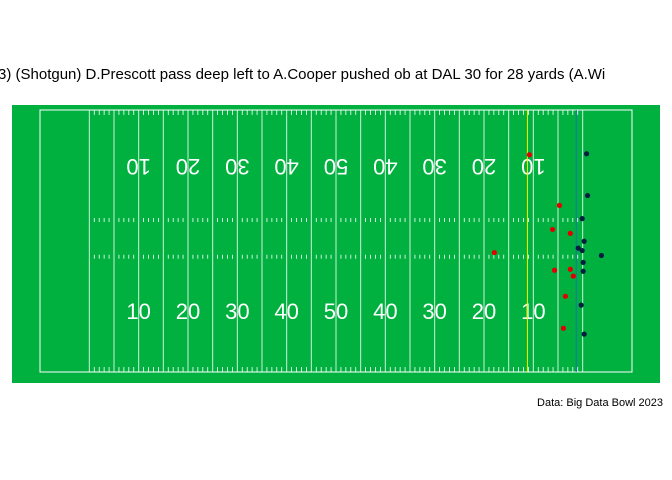 Image resolution: width=672 pixels, height=480 pixels. I want to click on caption: Data: Big Data Bowl 2023, so click(600, 403).